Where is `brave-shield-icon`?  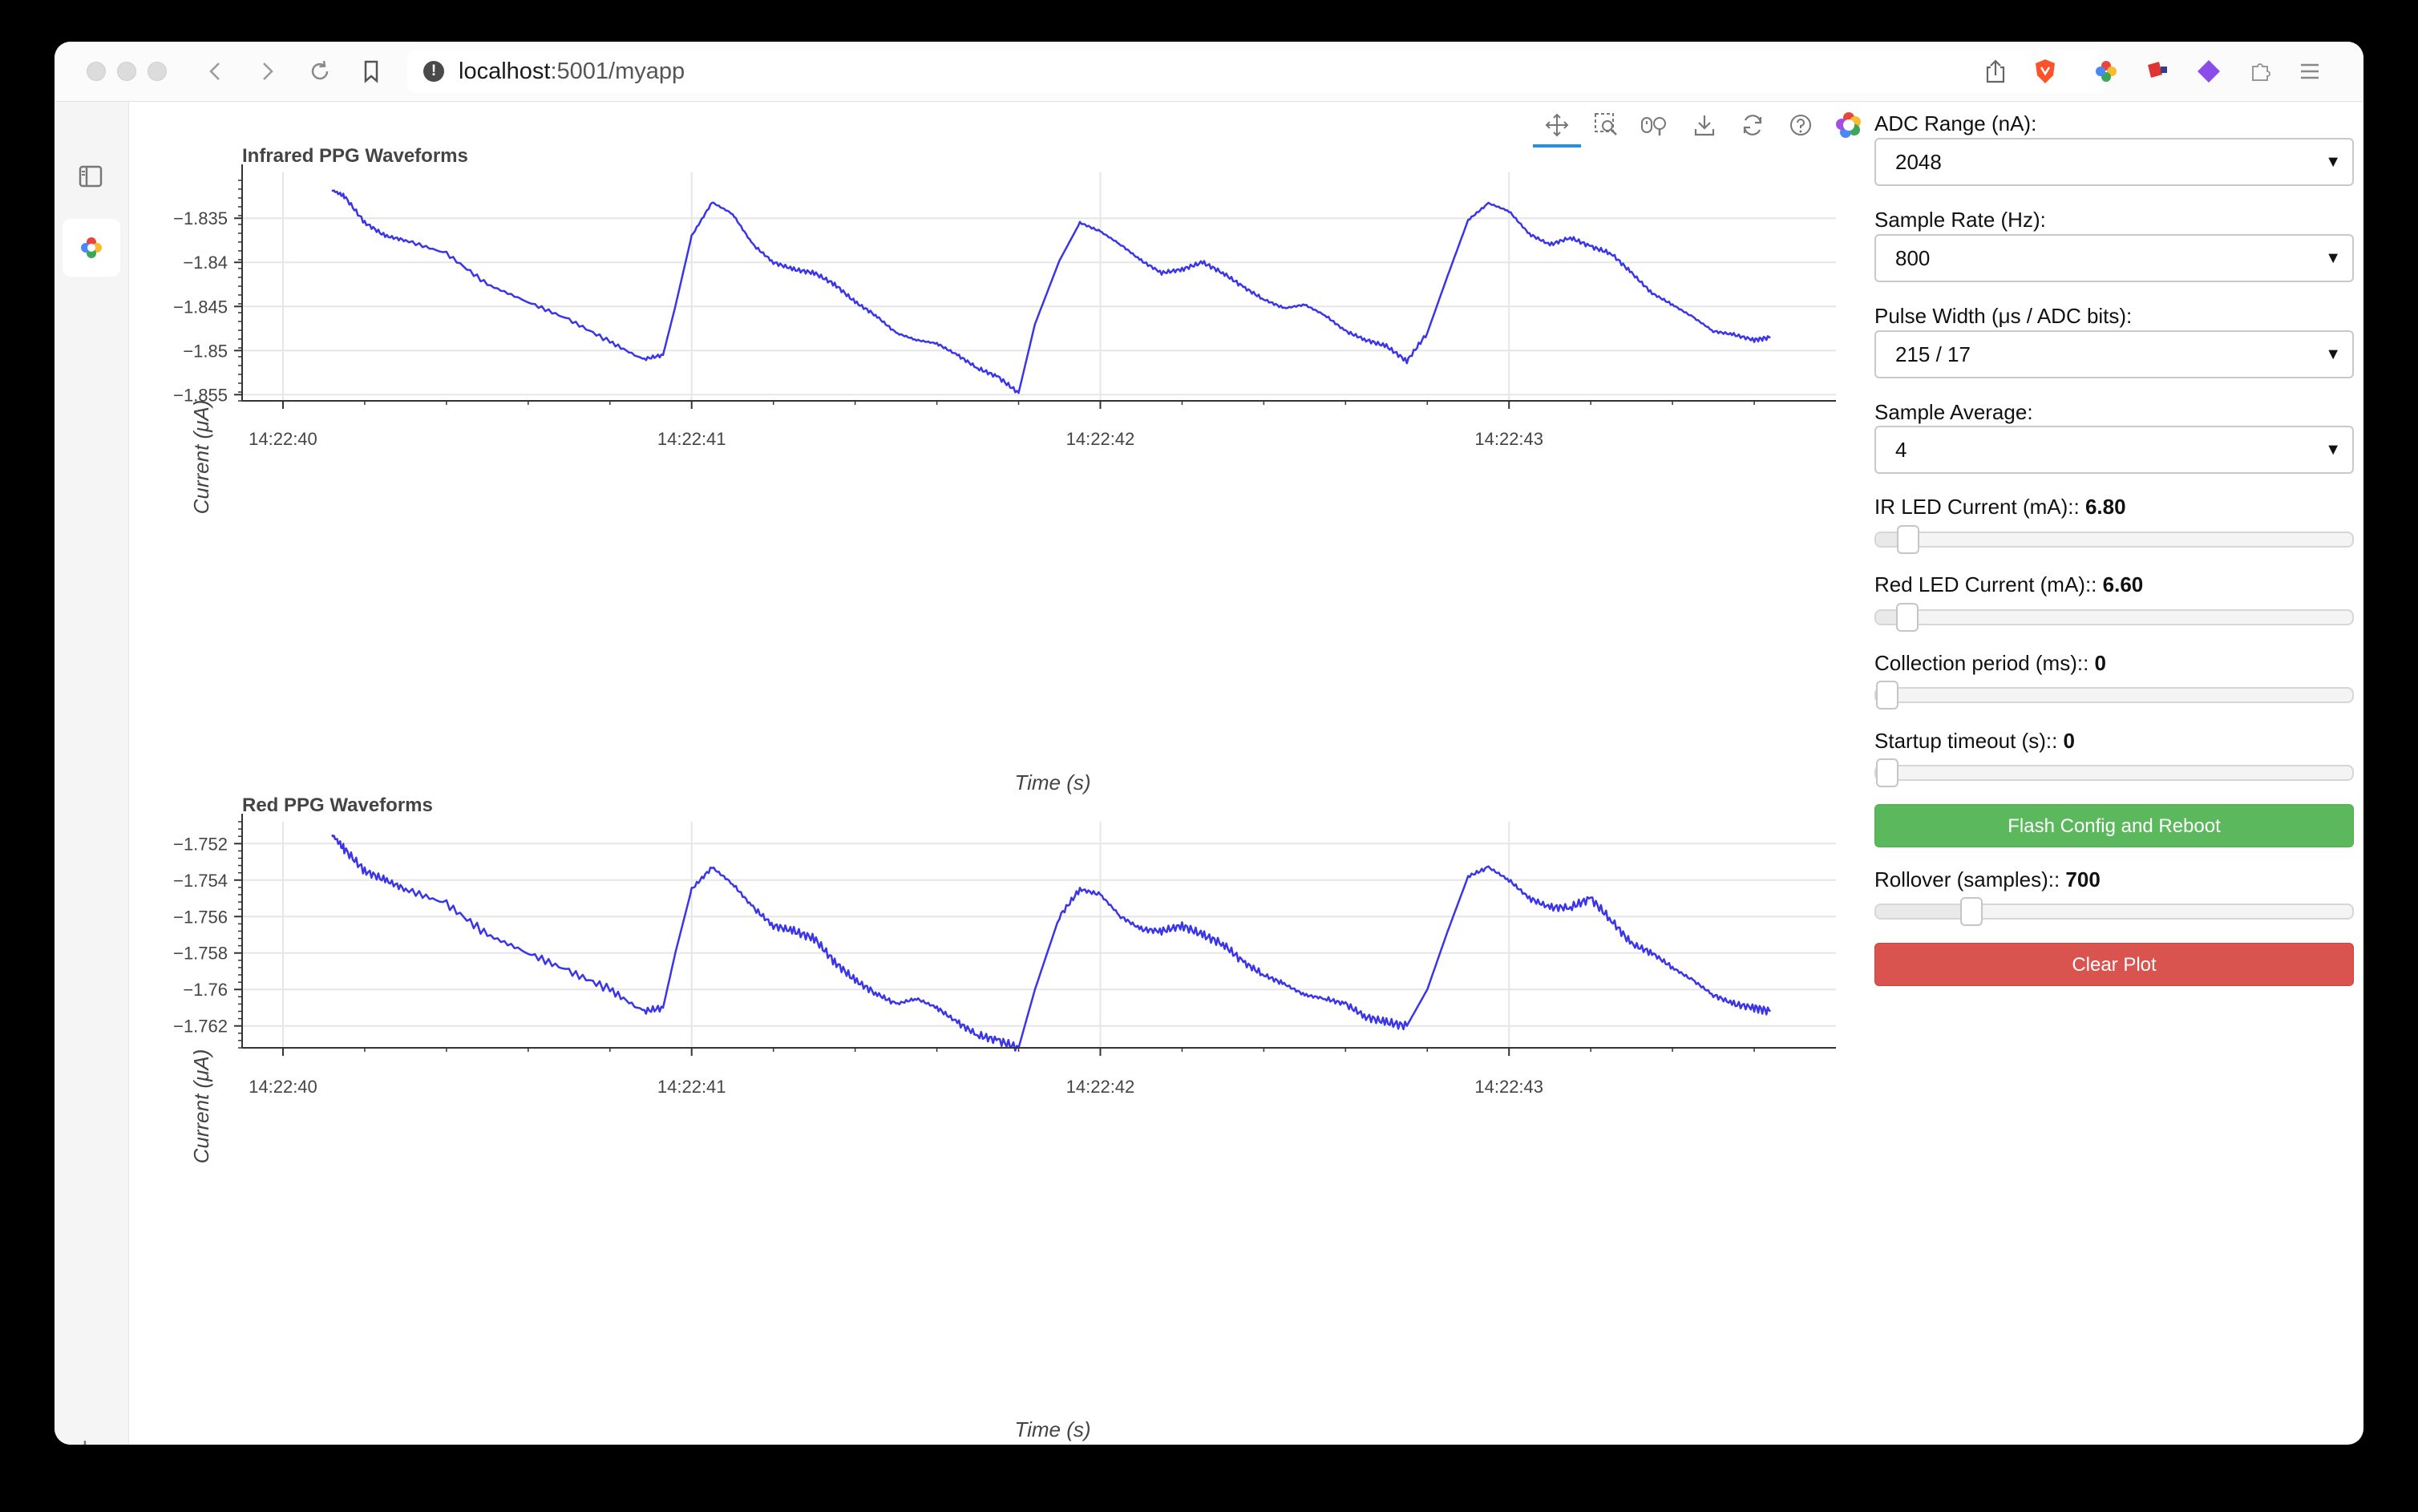 brave-shield-icon is located at coordinates (2045, 71).